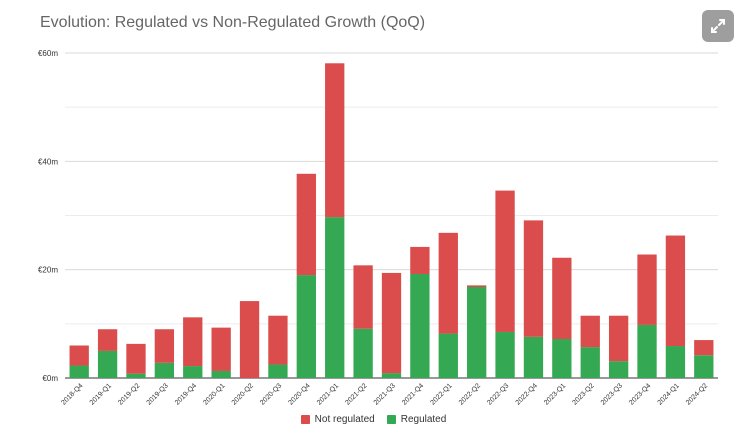 The image size is (747, 440). Describe the element at coordinates (214, 394) in the screenshot. I see `x-tick-label: 2020-Q1` at that location.